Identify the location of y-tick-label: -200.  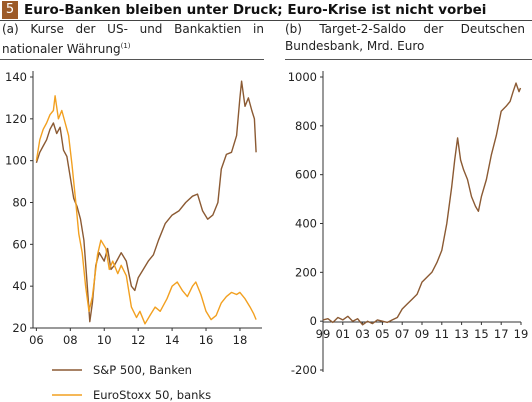
(304, 370).